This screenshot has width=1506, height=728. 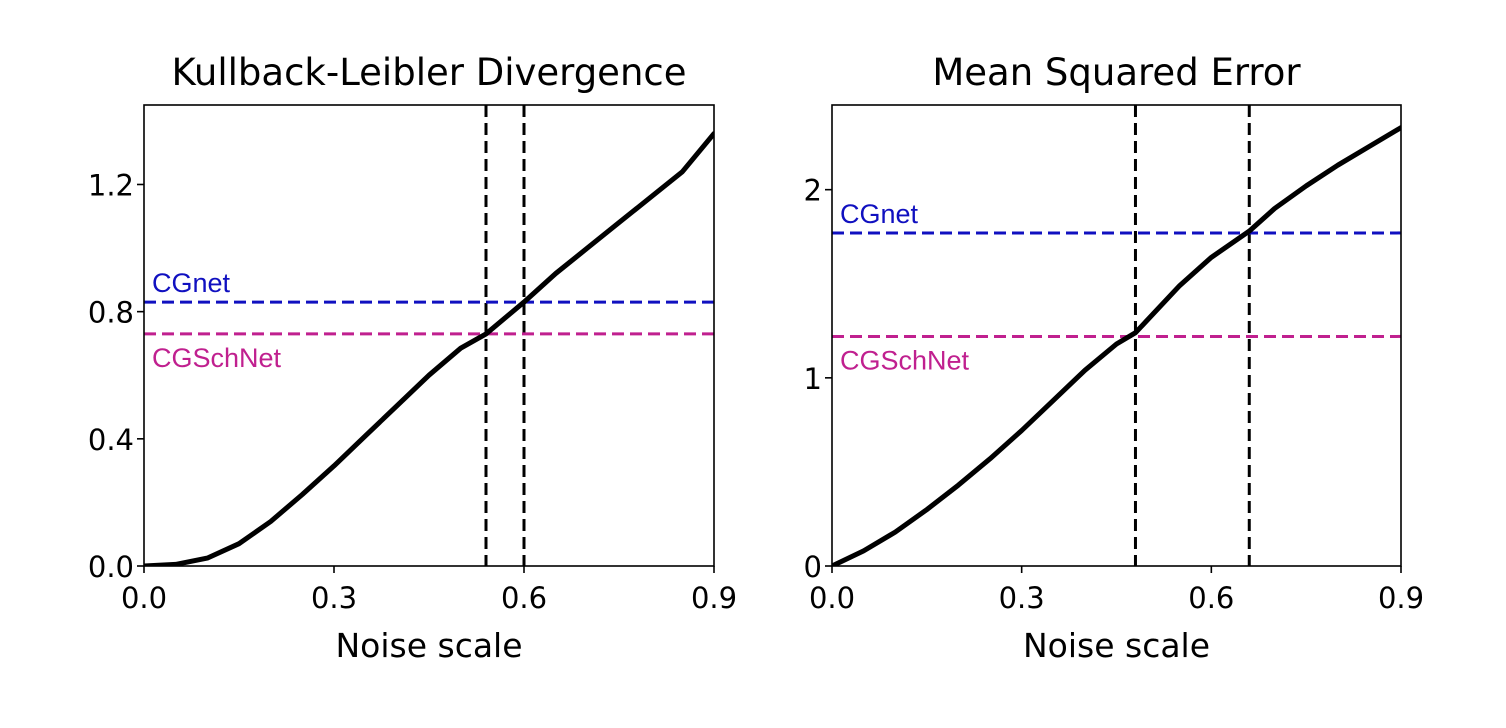 What do you see at coordinates (813, 567) in the screenshot?
I see `y-tick-label: 0` at bounding box center [813, 567].